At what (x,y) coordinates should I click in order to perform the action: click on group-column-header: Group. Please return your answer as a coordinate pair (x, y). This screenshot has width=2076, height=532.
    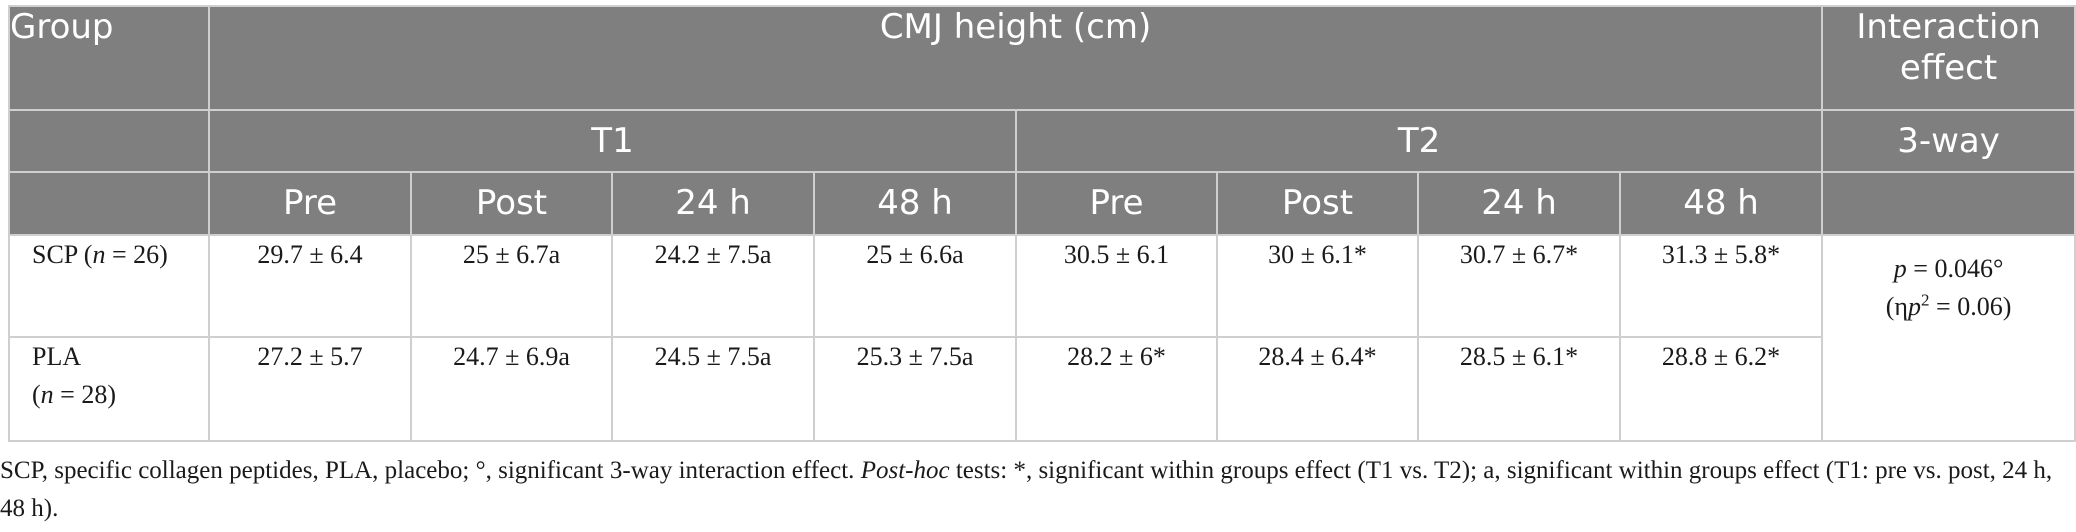
    Looking at the image, I should click on (109, 58).